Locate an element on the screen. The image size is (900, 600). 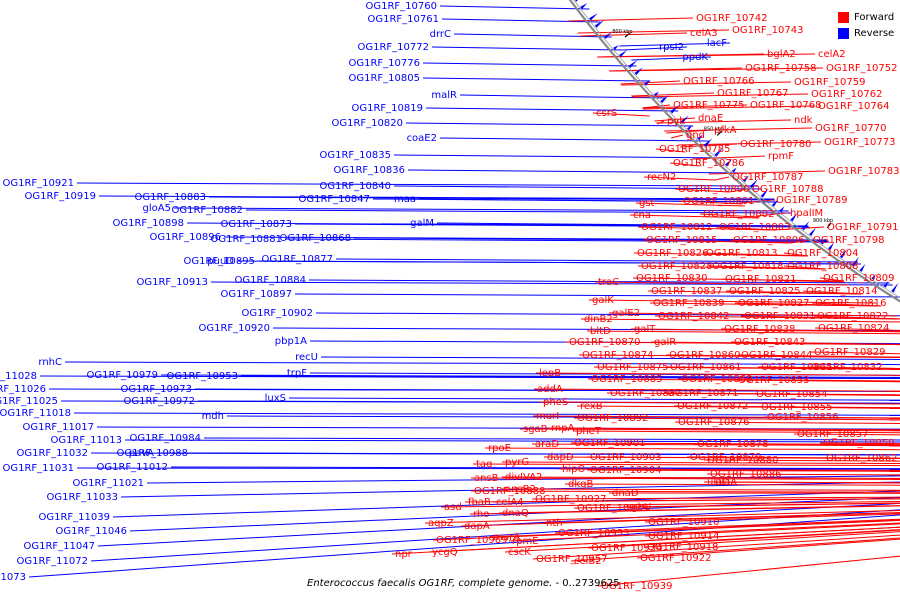
kbp-tick is located at coordinates (829, 225).